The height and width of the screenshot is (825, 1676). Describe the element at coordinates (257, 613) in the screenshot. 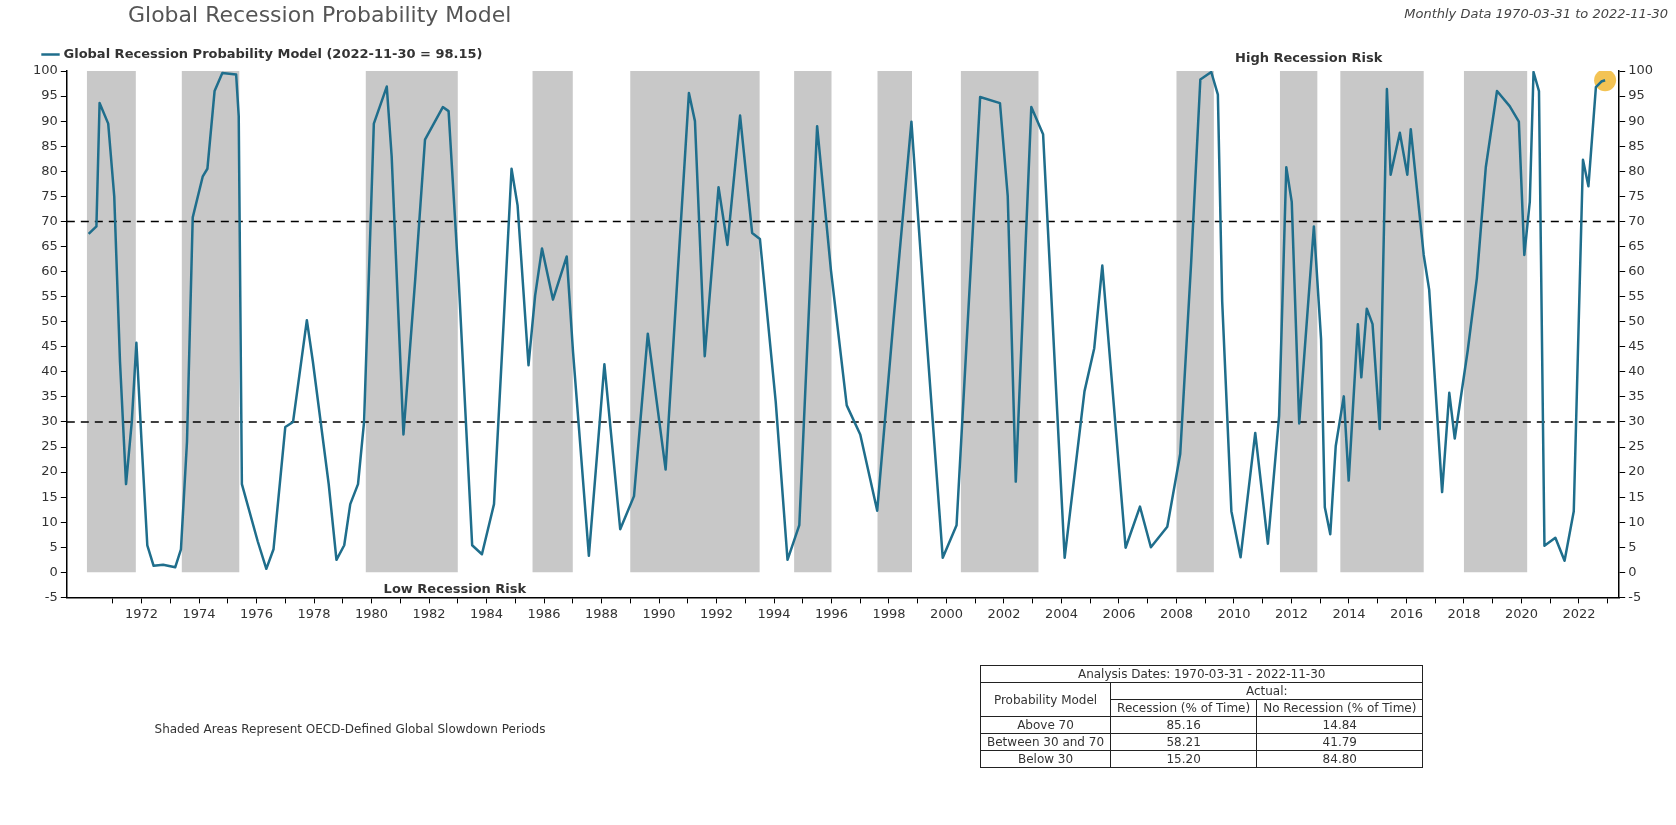

I see `x-tick-label: 1976` at that location.